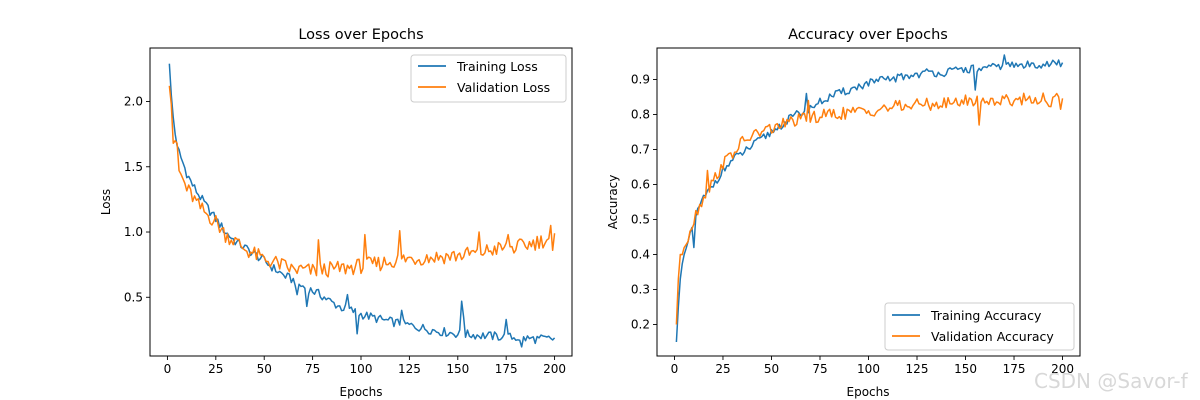 The image size is (1200, 400). What do you see at coordinates (917, 369) in the screenshot?
I see `accuracy-x-tick-label: 125` at bounding box center [917, 369].